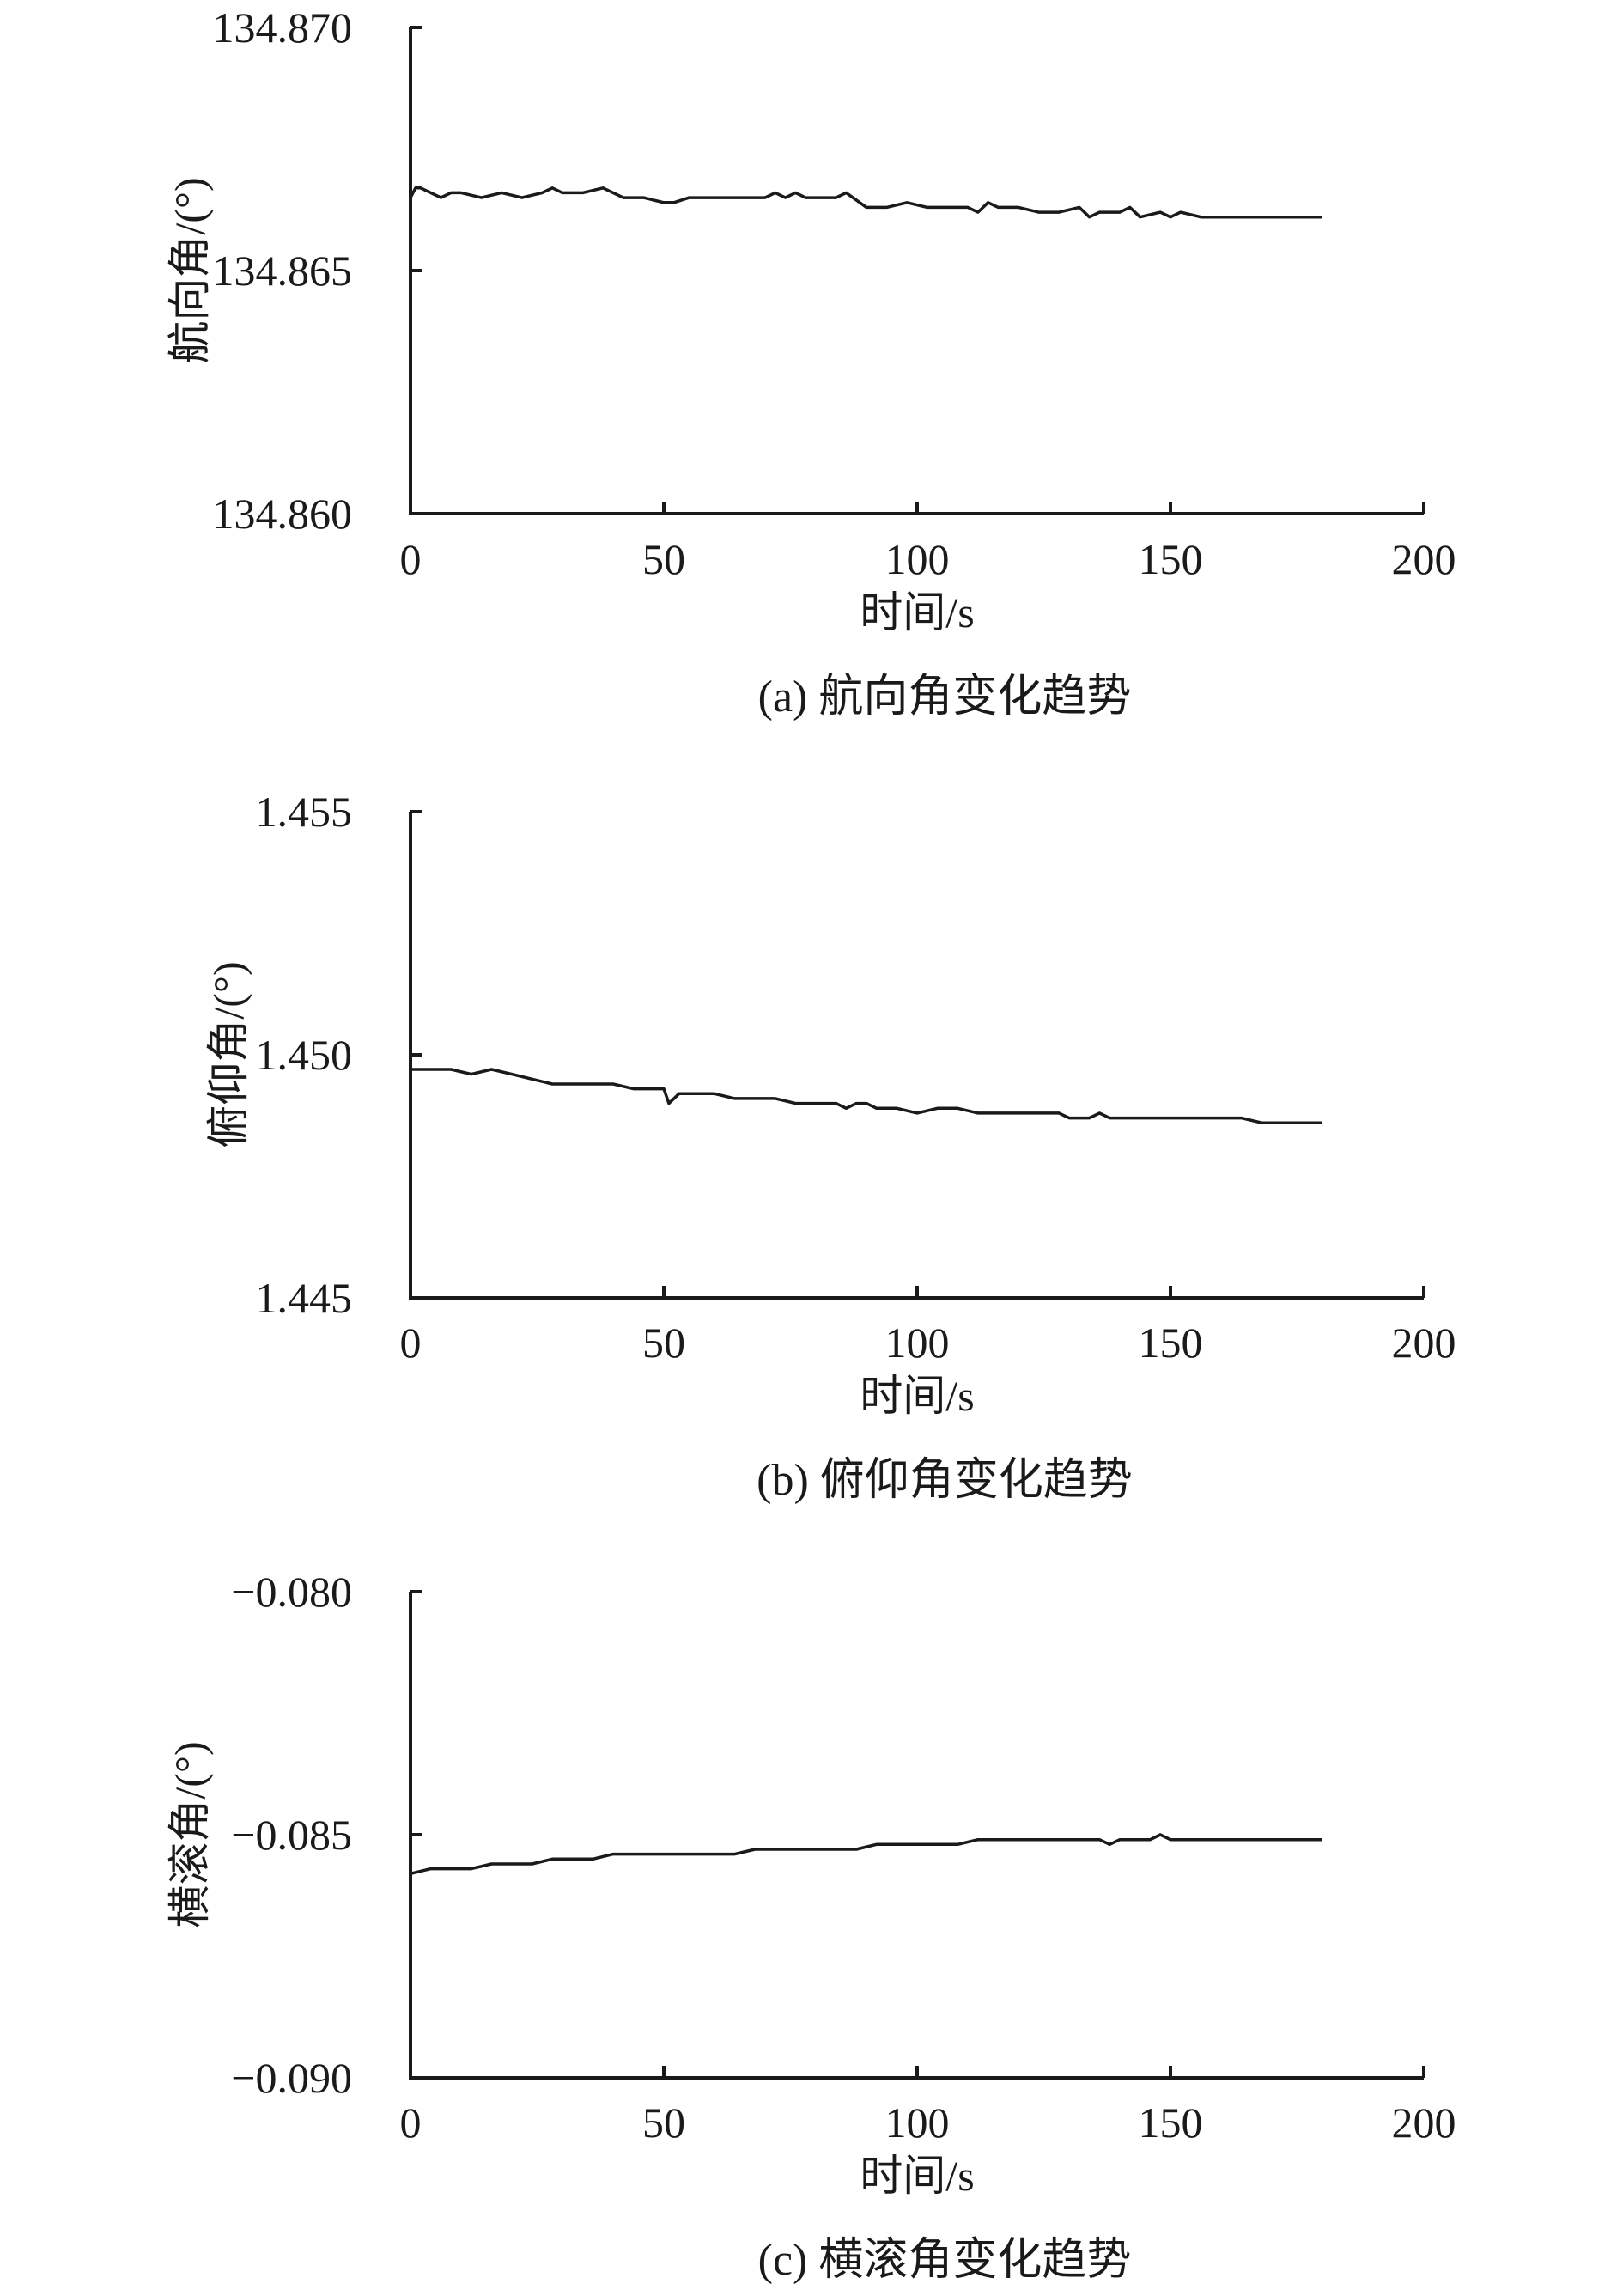 The width and height of the screenshot is (1623, 2296). Describe the element at coordinates (945, 2260) in the screenshot. I see `chart-caption: (c) 横滚角变化趋势` at that location.